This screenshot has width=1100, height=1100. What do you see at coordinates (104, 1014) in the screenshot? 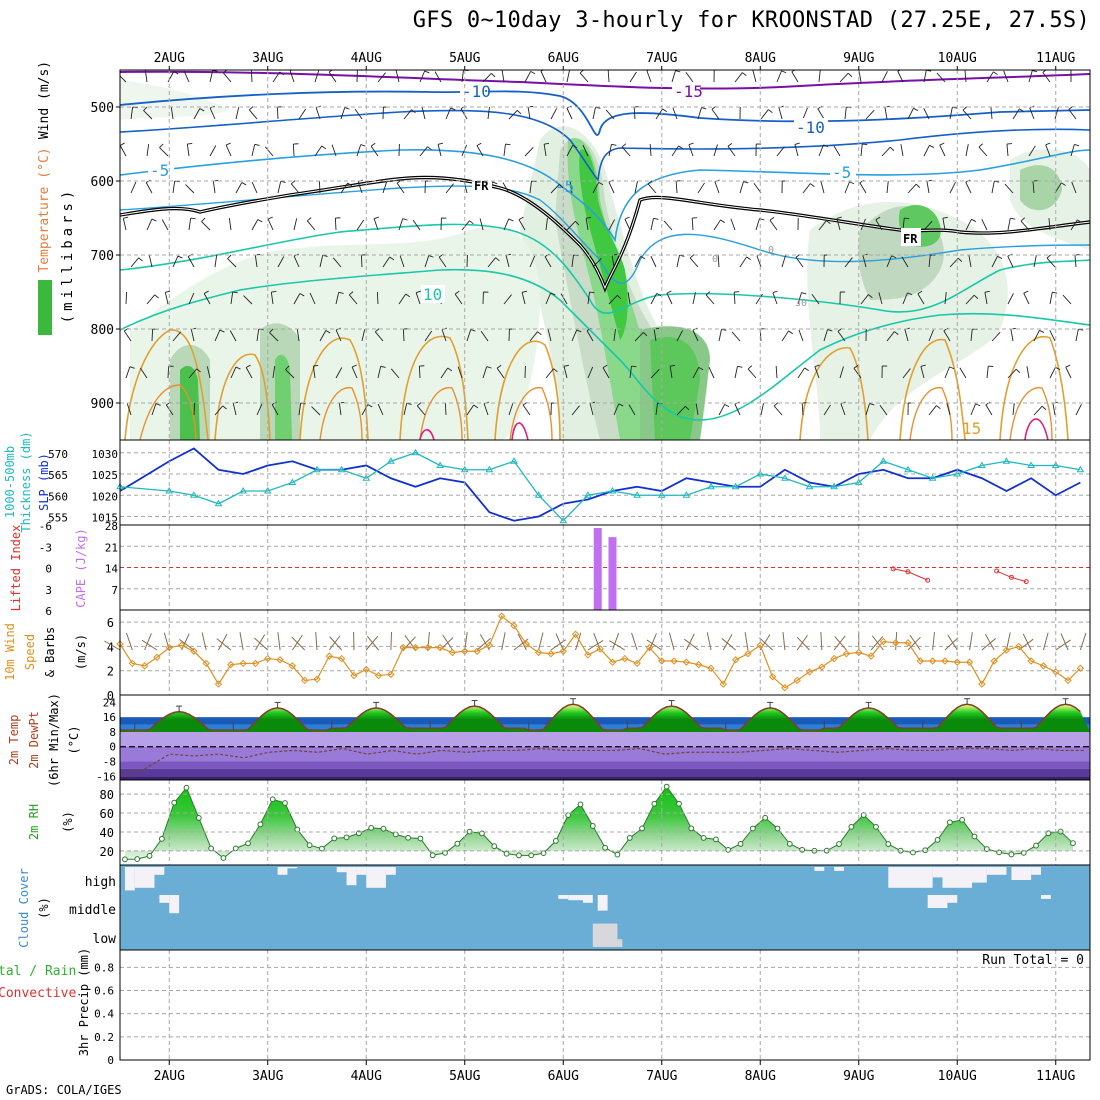
I see `precip-tick-label: 0.4` at bounding box center [104, 1014].